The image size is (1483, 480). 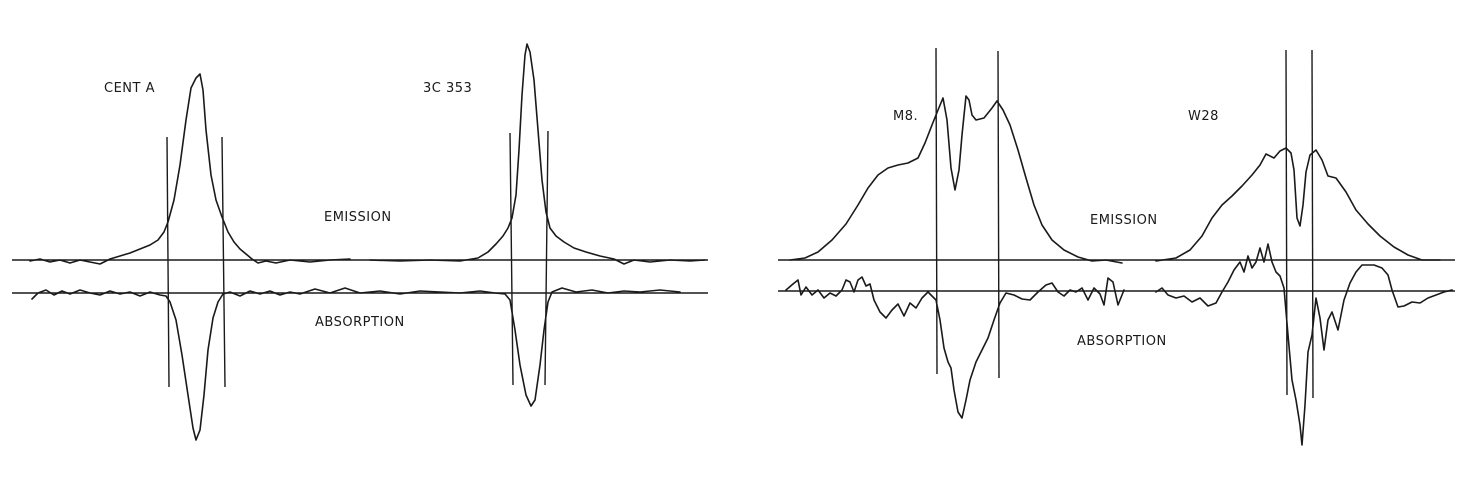 What do you see at coordinates (936, 211) in the screenshot?
I see `m8-marker-left` at bounding box center [936, 211].